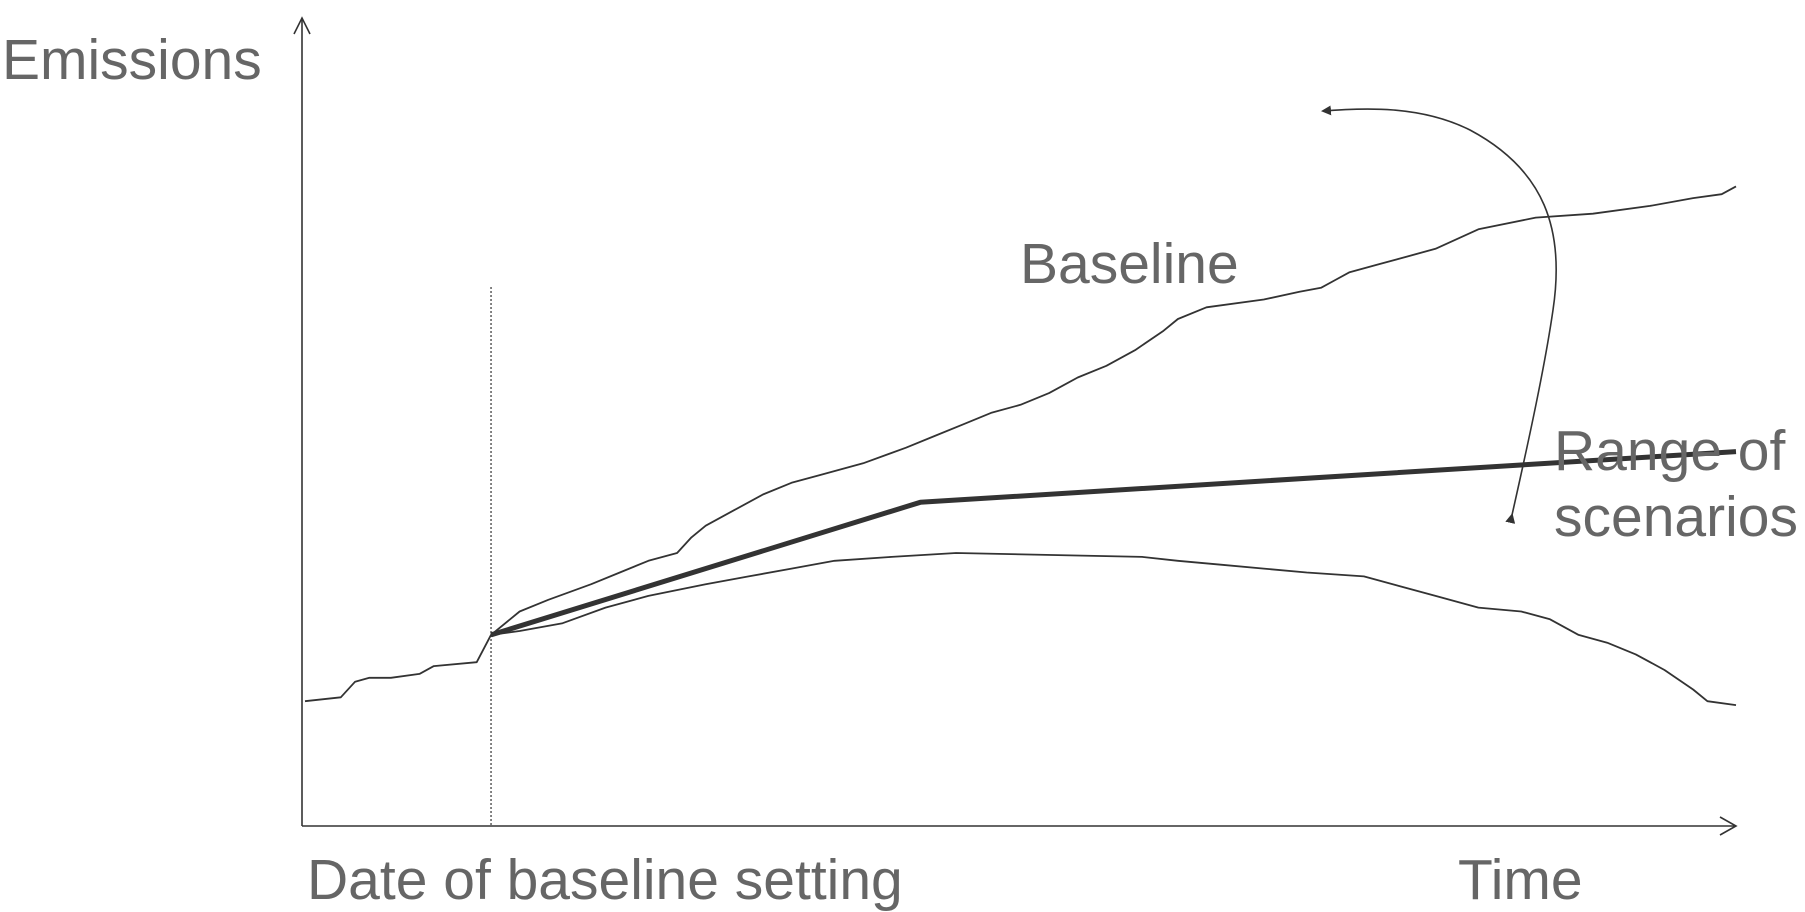 The width and height of the screenshot is (1805, 912). What do you see at coordinates (1728, 826) in the screenshot?
I see `x-axis-arrow-icon` at bounding box center [1728, 826].